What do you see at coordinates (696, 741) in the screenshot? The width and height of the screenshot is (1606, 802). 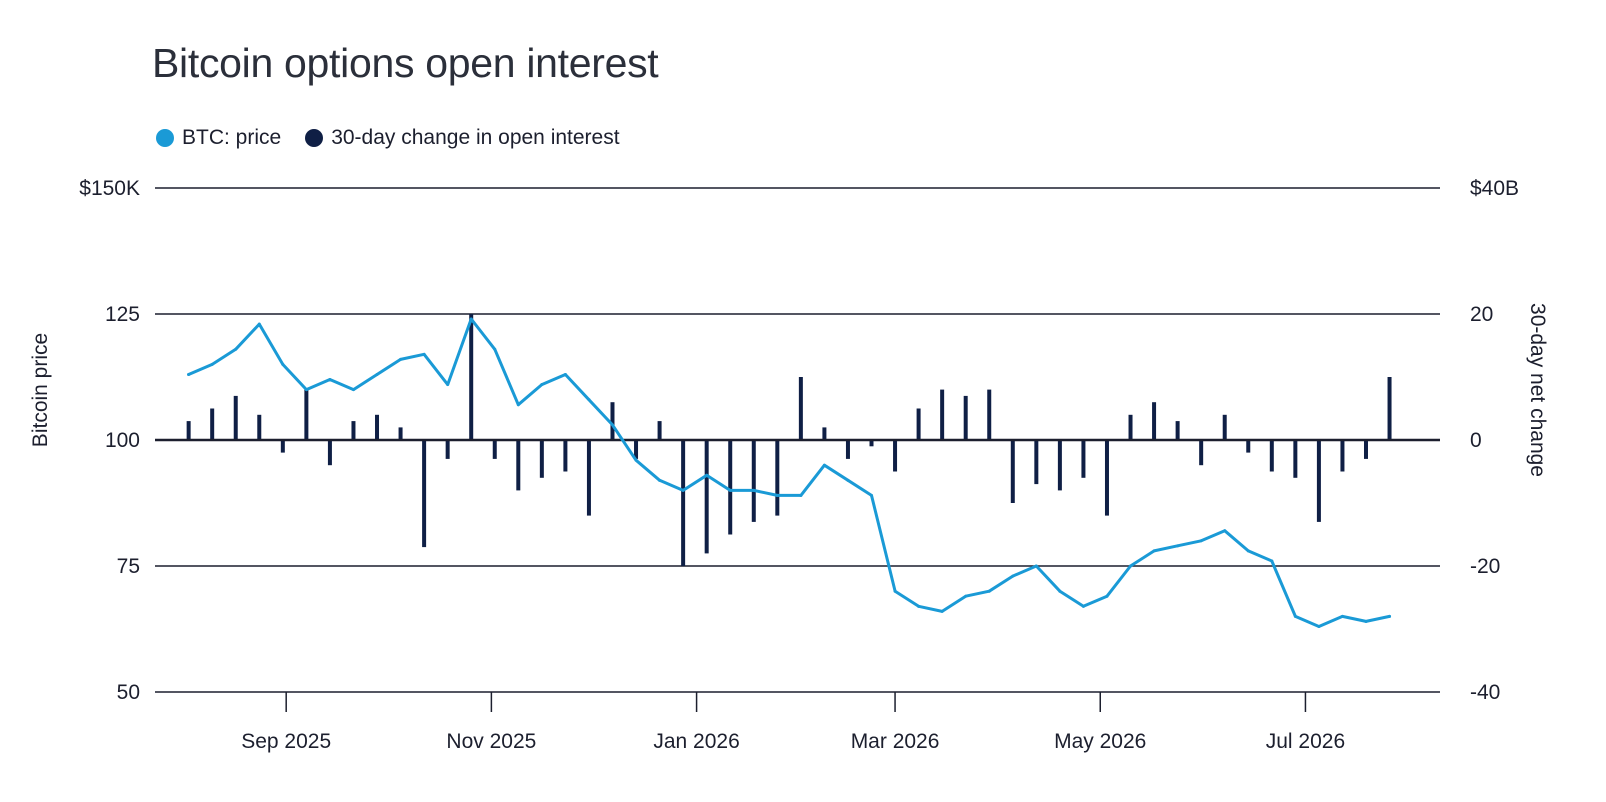 I see `x-tick-label: Jan 2026` at bounding box center [696, 741].